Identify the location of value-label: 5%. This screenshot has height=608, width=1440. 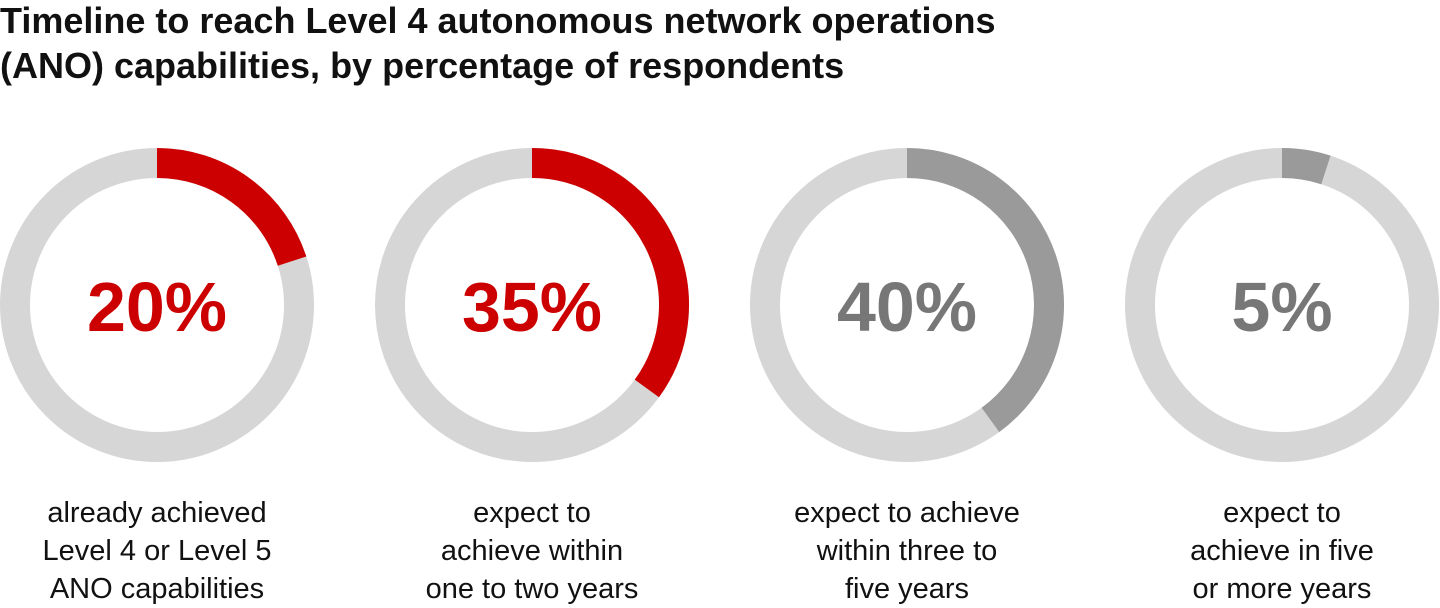
(1281, 307).